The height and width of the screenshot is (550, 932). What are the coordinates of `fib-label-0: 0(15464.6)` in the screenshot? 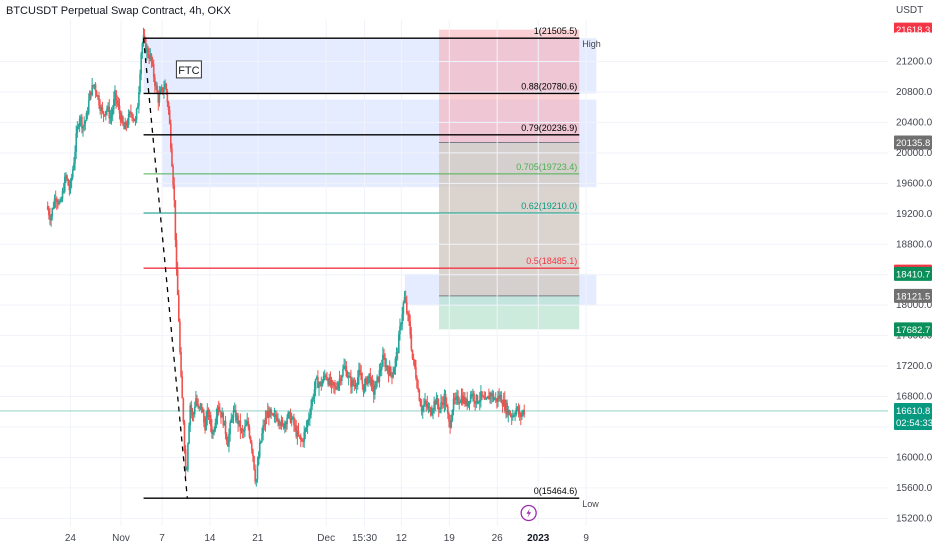 It's located at (556, 491).